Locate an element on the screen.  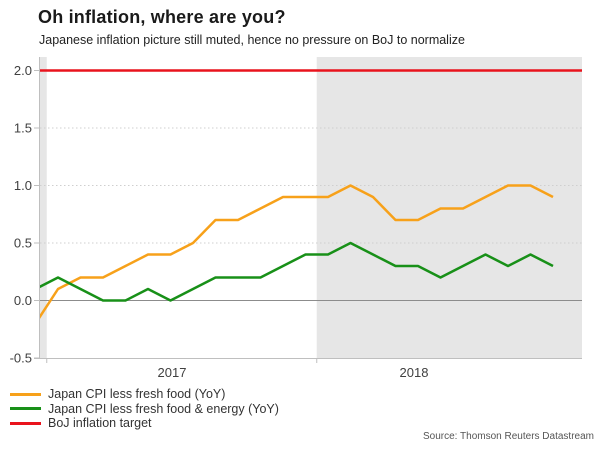
x-year-label: 2017 is located at coordinates (172, 372).